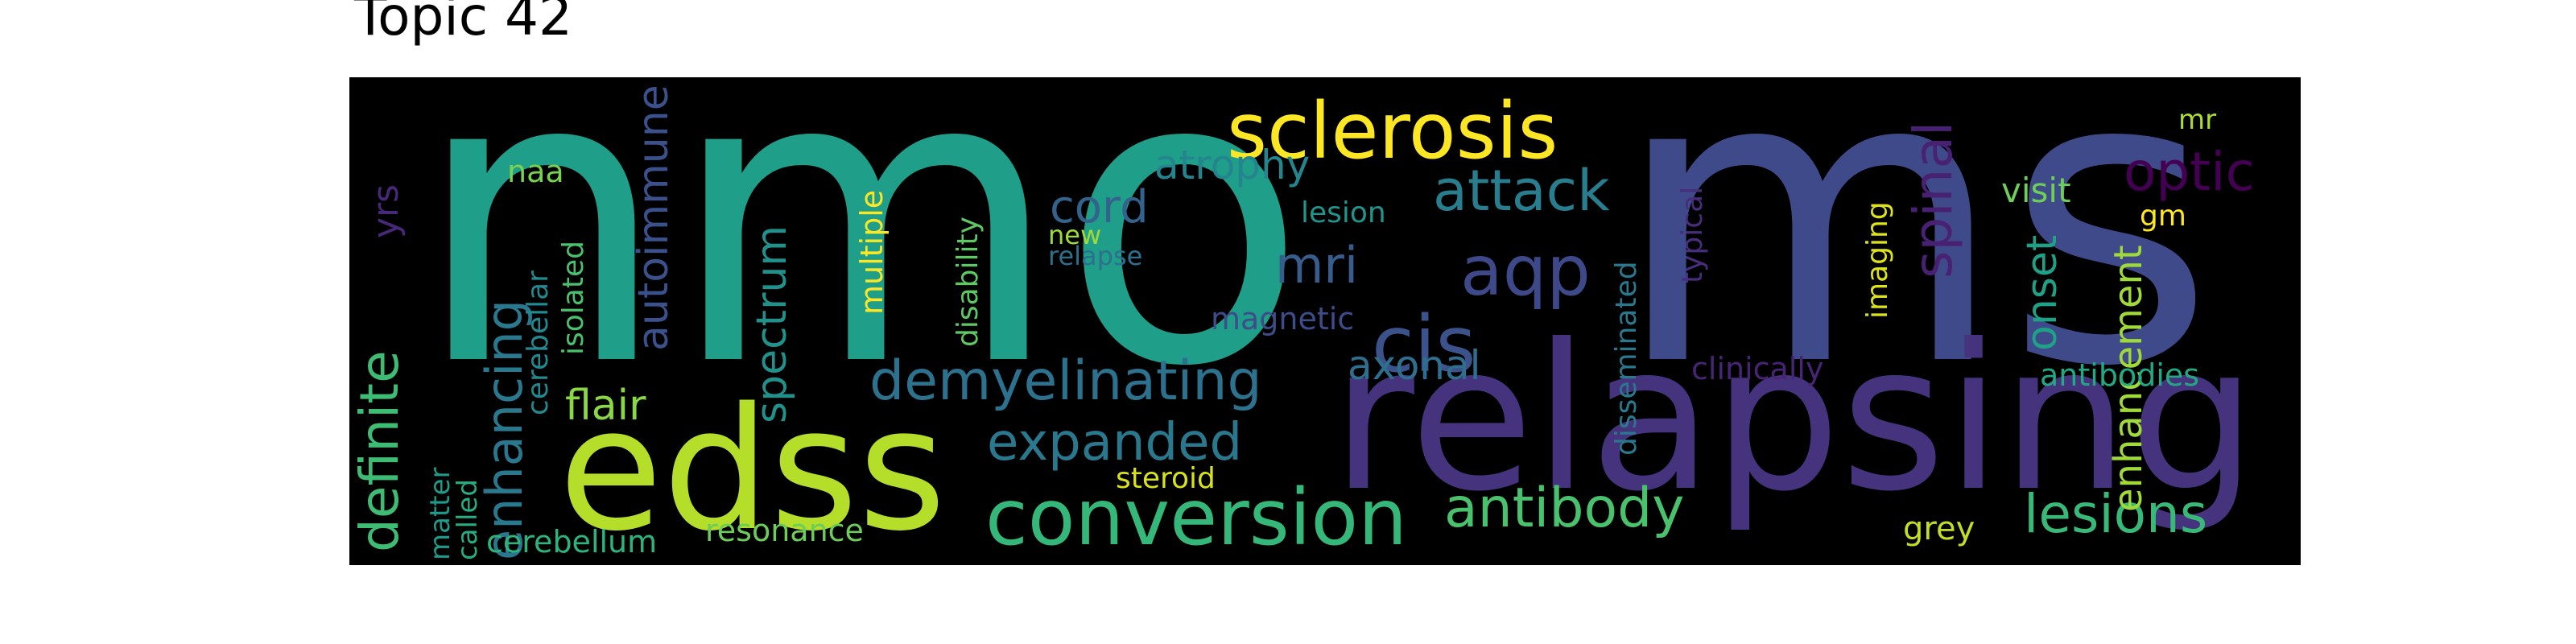  What do you see at coordinates (1933, 200) in the screenshot?
I see `word-spinal: spinal` at bounding box center [1933, 200].